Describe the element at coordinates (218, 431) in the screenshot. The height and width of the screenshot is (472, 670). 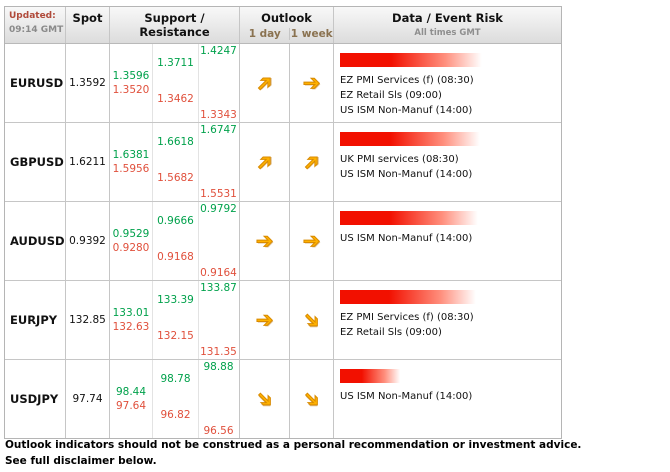
I see `support-3: 96.56` at that location.